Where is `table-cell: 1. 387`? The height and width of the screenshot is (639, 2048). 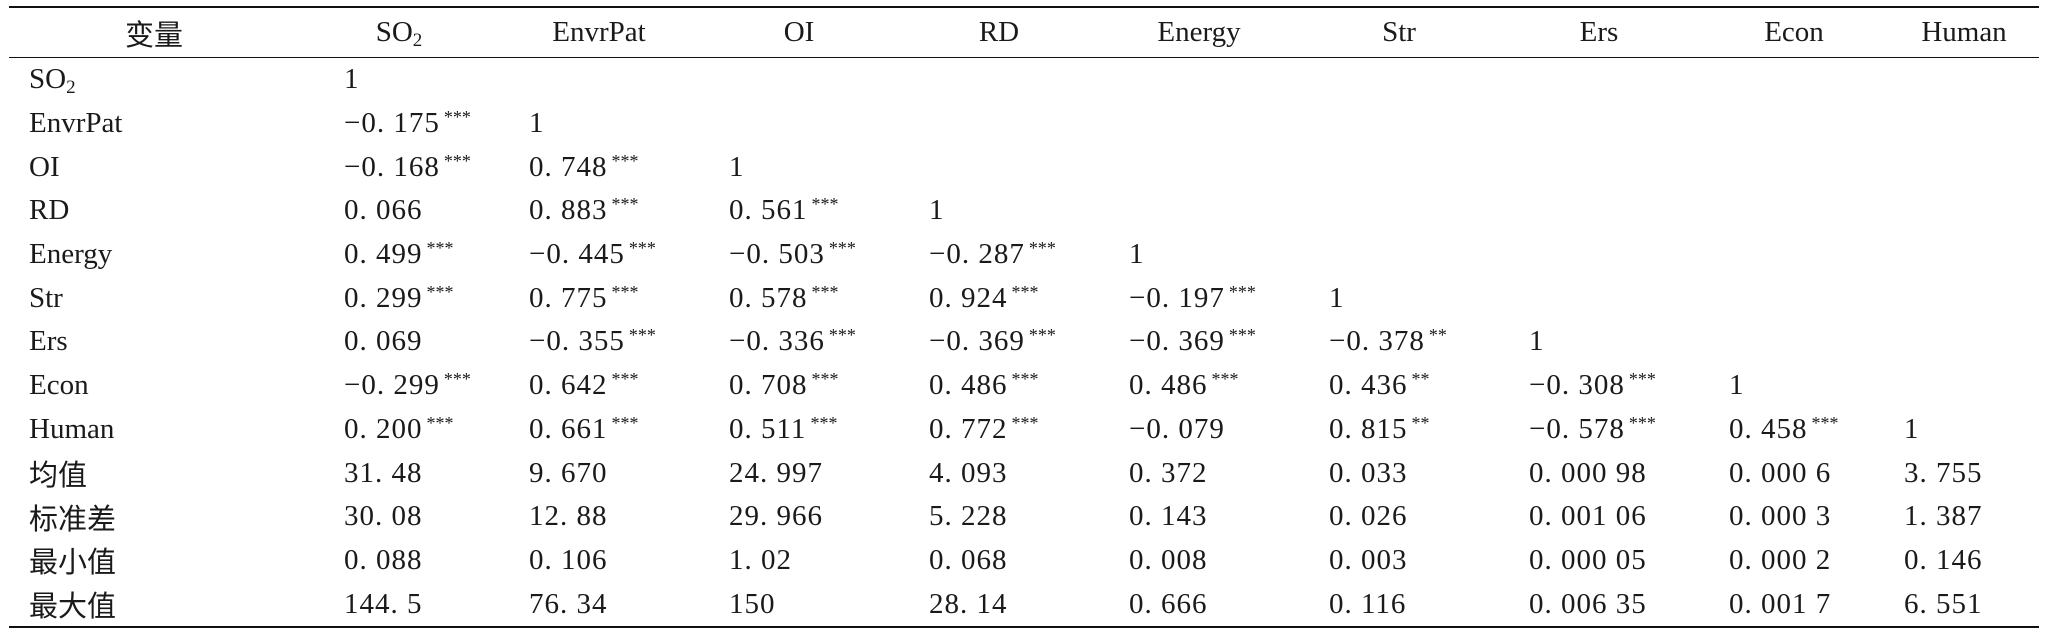
table-cell: 1. 387 is located at coordinates (1964, 517).